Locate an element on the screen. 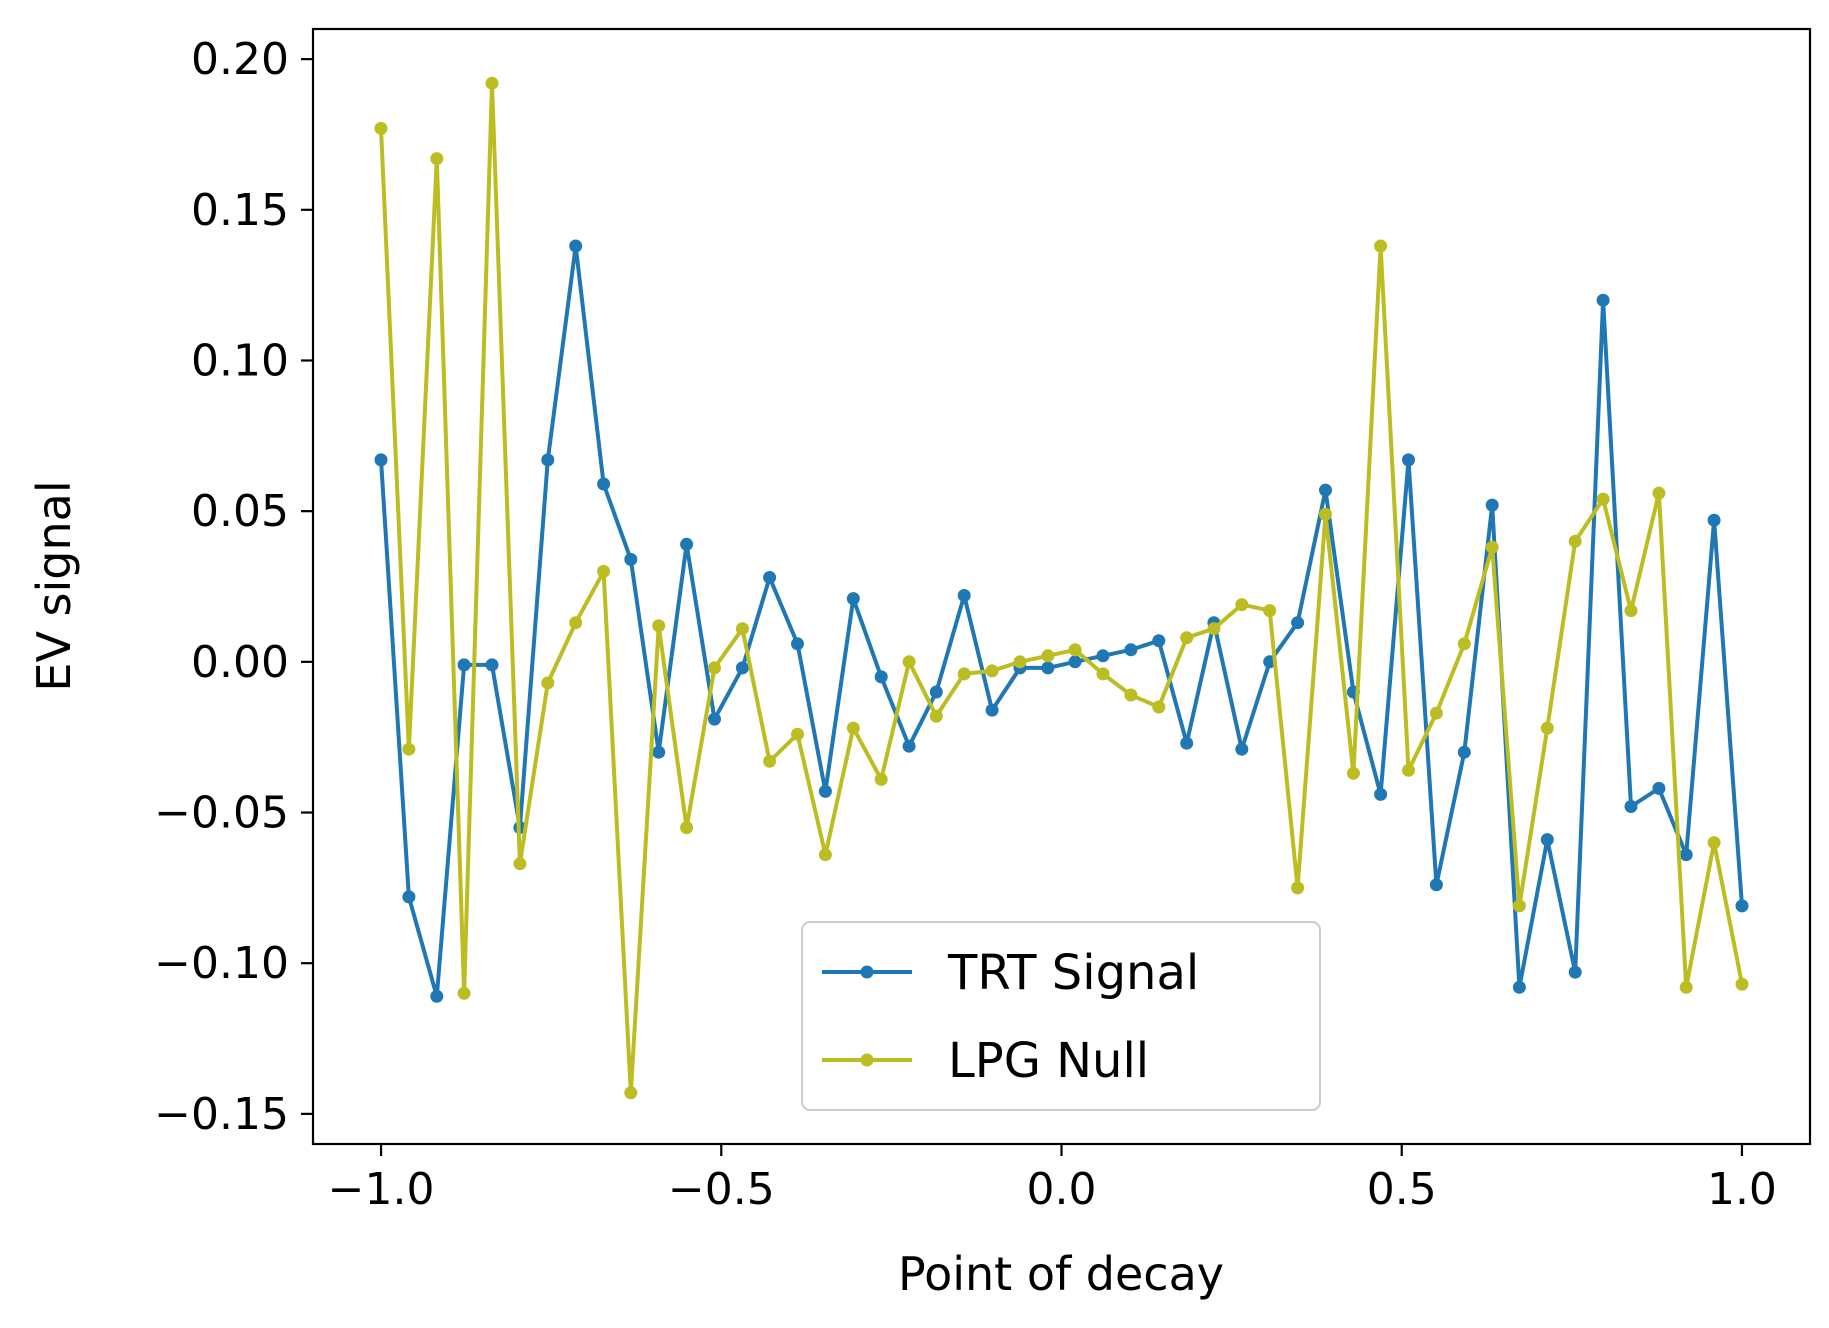 The width and height of the screenshot is (1829, 1328). x-axis-label: Point of decay is located at coordinates (1061, 1274).